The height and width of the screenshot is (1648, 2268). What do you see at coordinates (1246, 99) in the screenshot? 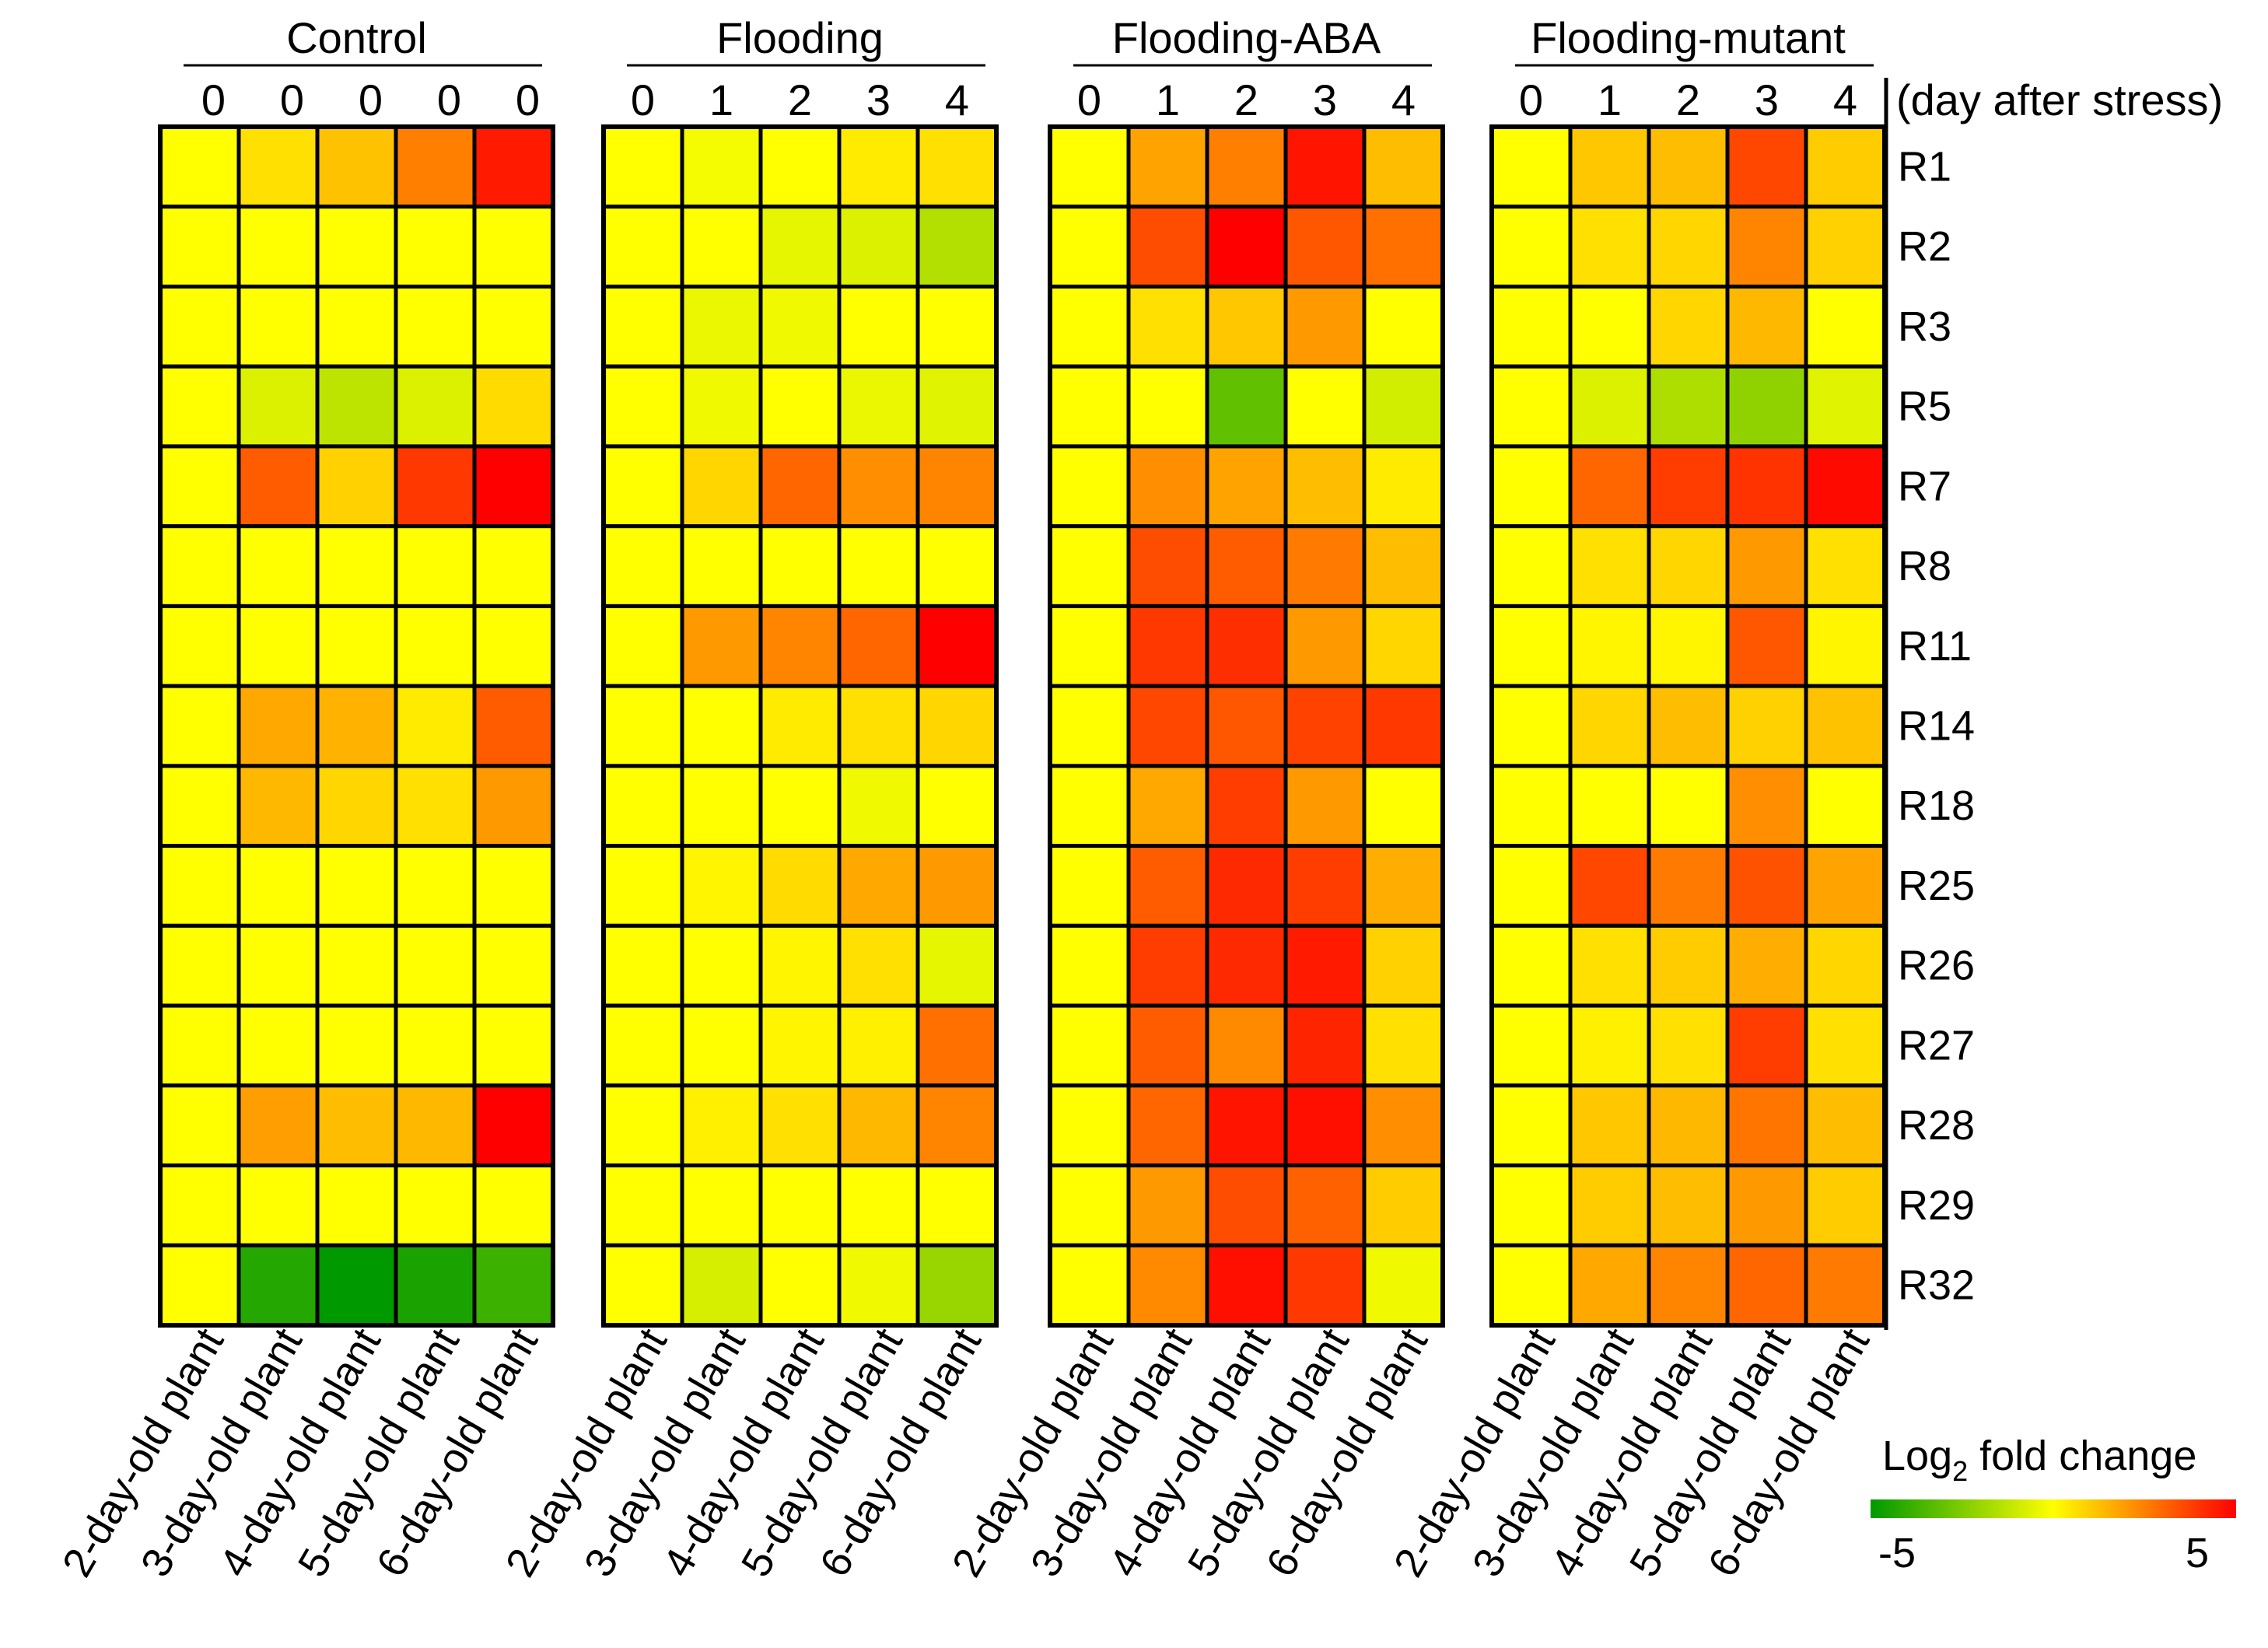
I see `day-label: 2` at bounding box center [1246, 99].